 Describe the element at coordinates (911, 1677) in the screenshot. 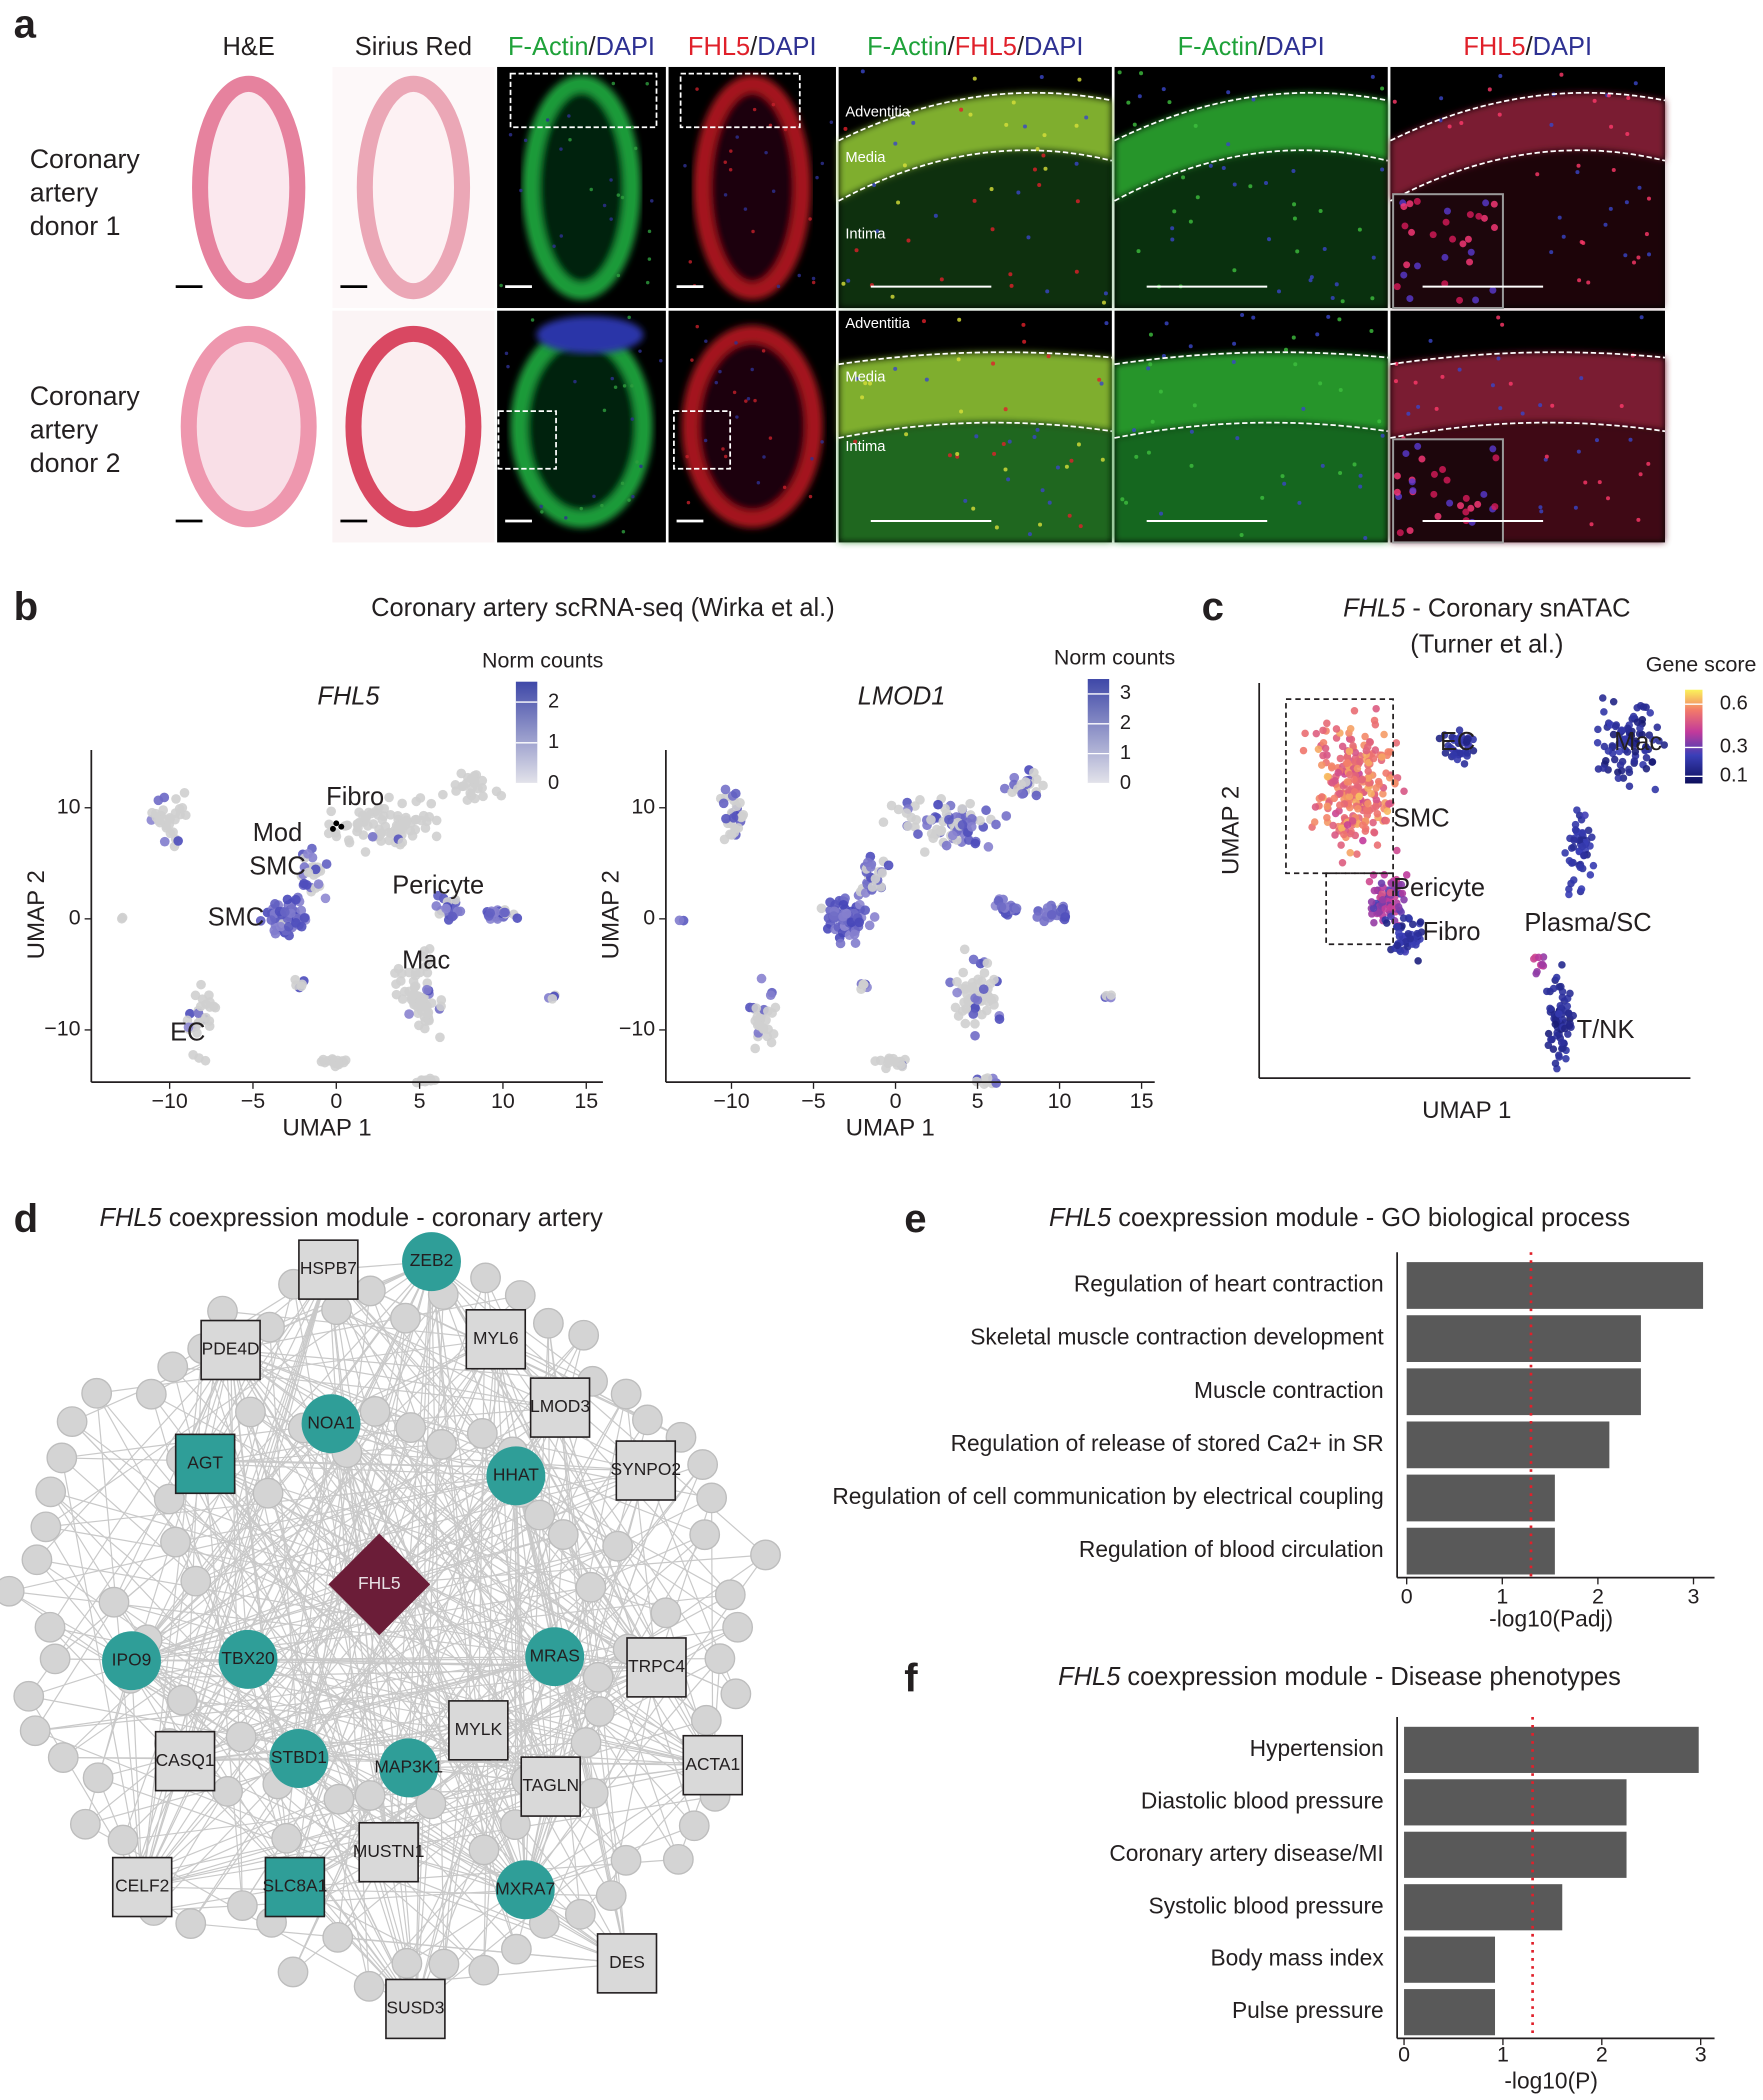

I see `panel-label: f` at that location.